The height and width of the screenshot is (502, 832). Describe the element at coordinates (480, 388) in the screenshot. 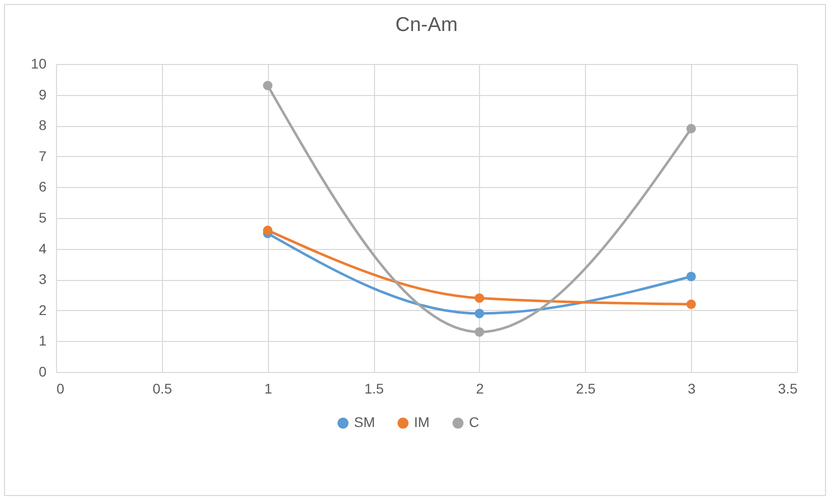

I see `x-tick-label: 2` at that location.